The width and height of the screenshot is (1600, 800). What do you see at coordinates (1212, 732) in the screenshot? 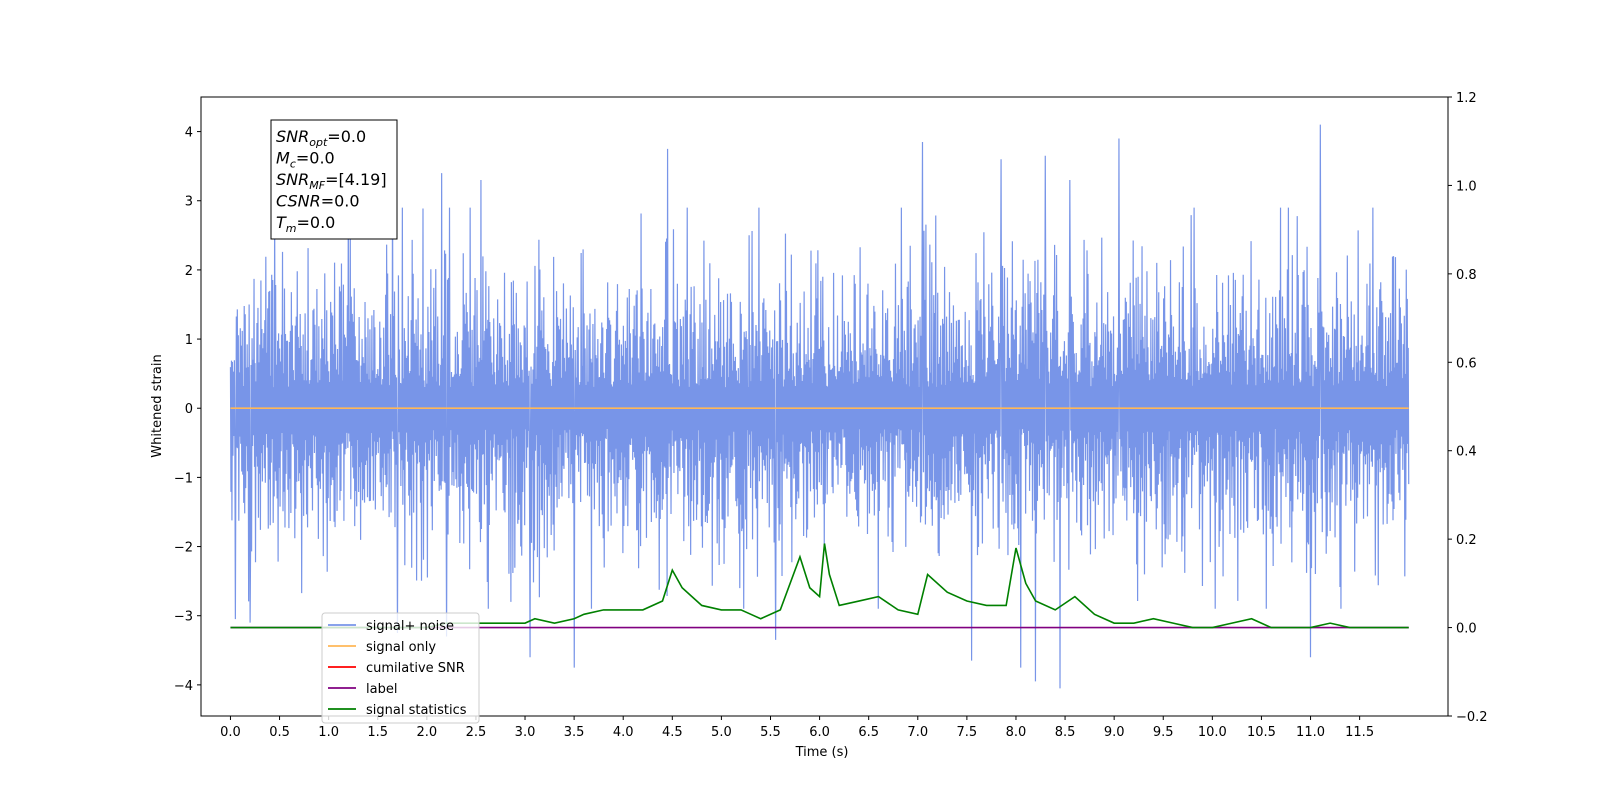
I see `x-tick-label: 10.0` at bounding box center [1212, 732].